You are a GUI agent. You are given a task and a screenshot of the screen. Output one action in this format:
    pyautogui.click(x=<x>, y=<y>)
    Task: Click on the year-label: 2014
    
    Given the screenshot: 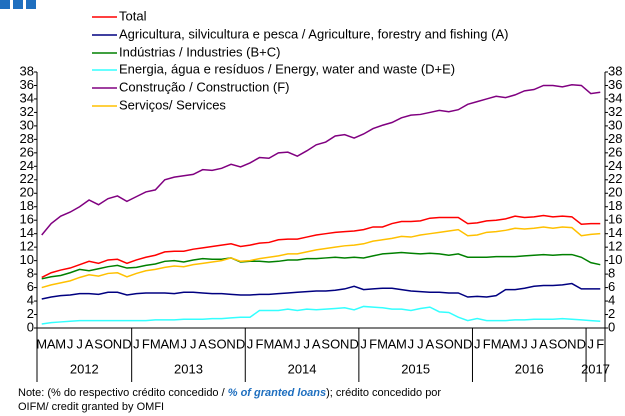 What is the action you would take?
    pyautogui.click(x=302, y=368)
    